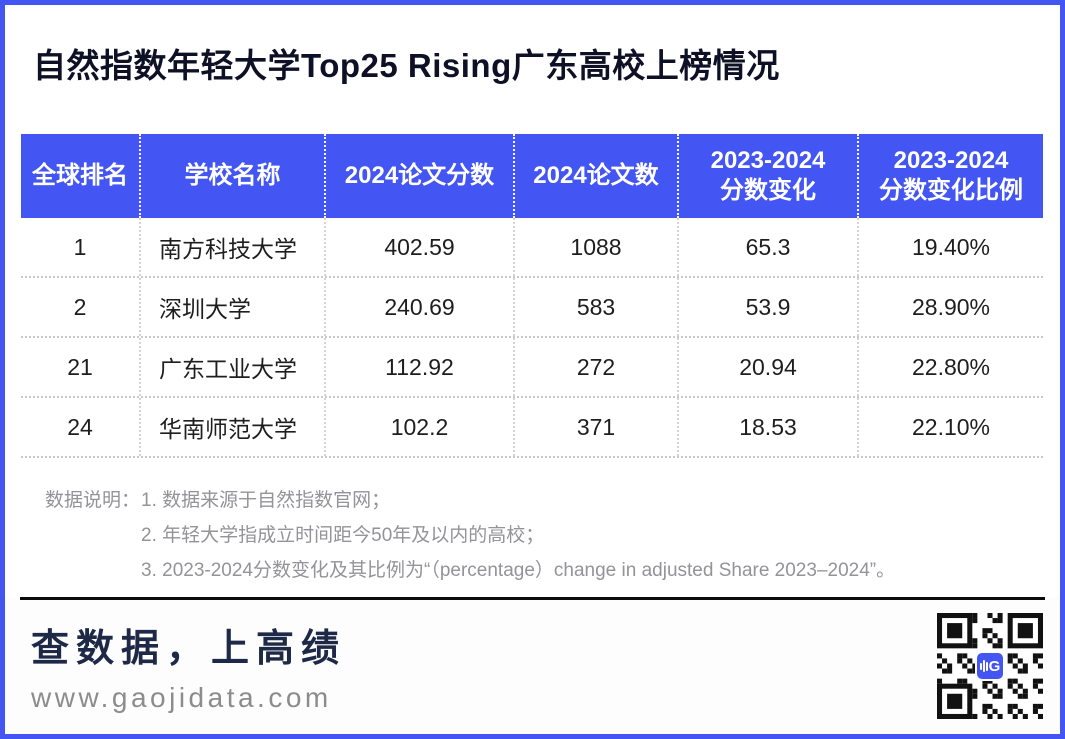 Image resolution: width=1065 pixels, height=739 pixels. Describe the element at coordinates (532, 598) in the screenshot. I see `footer-divider` at that location.